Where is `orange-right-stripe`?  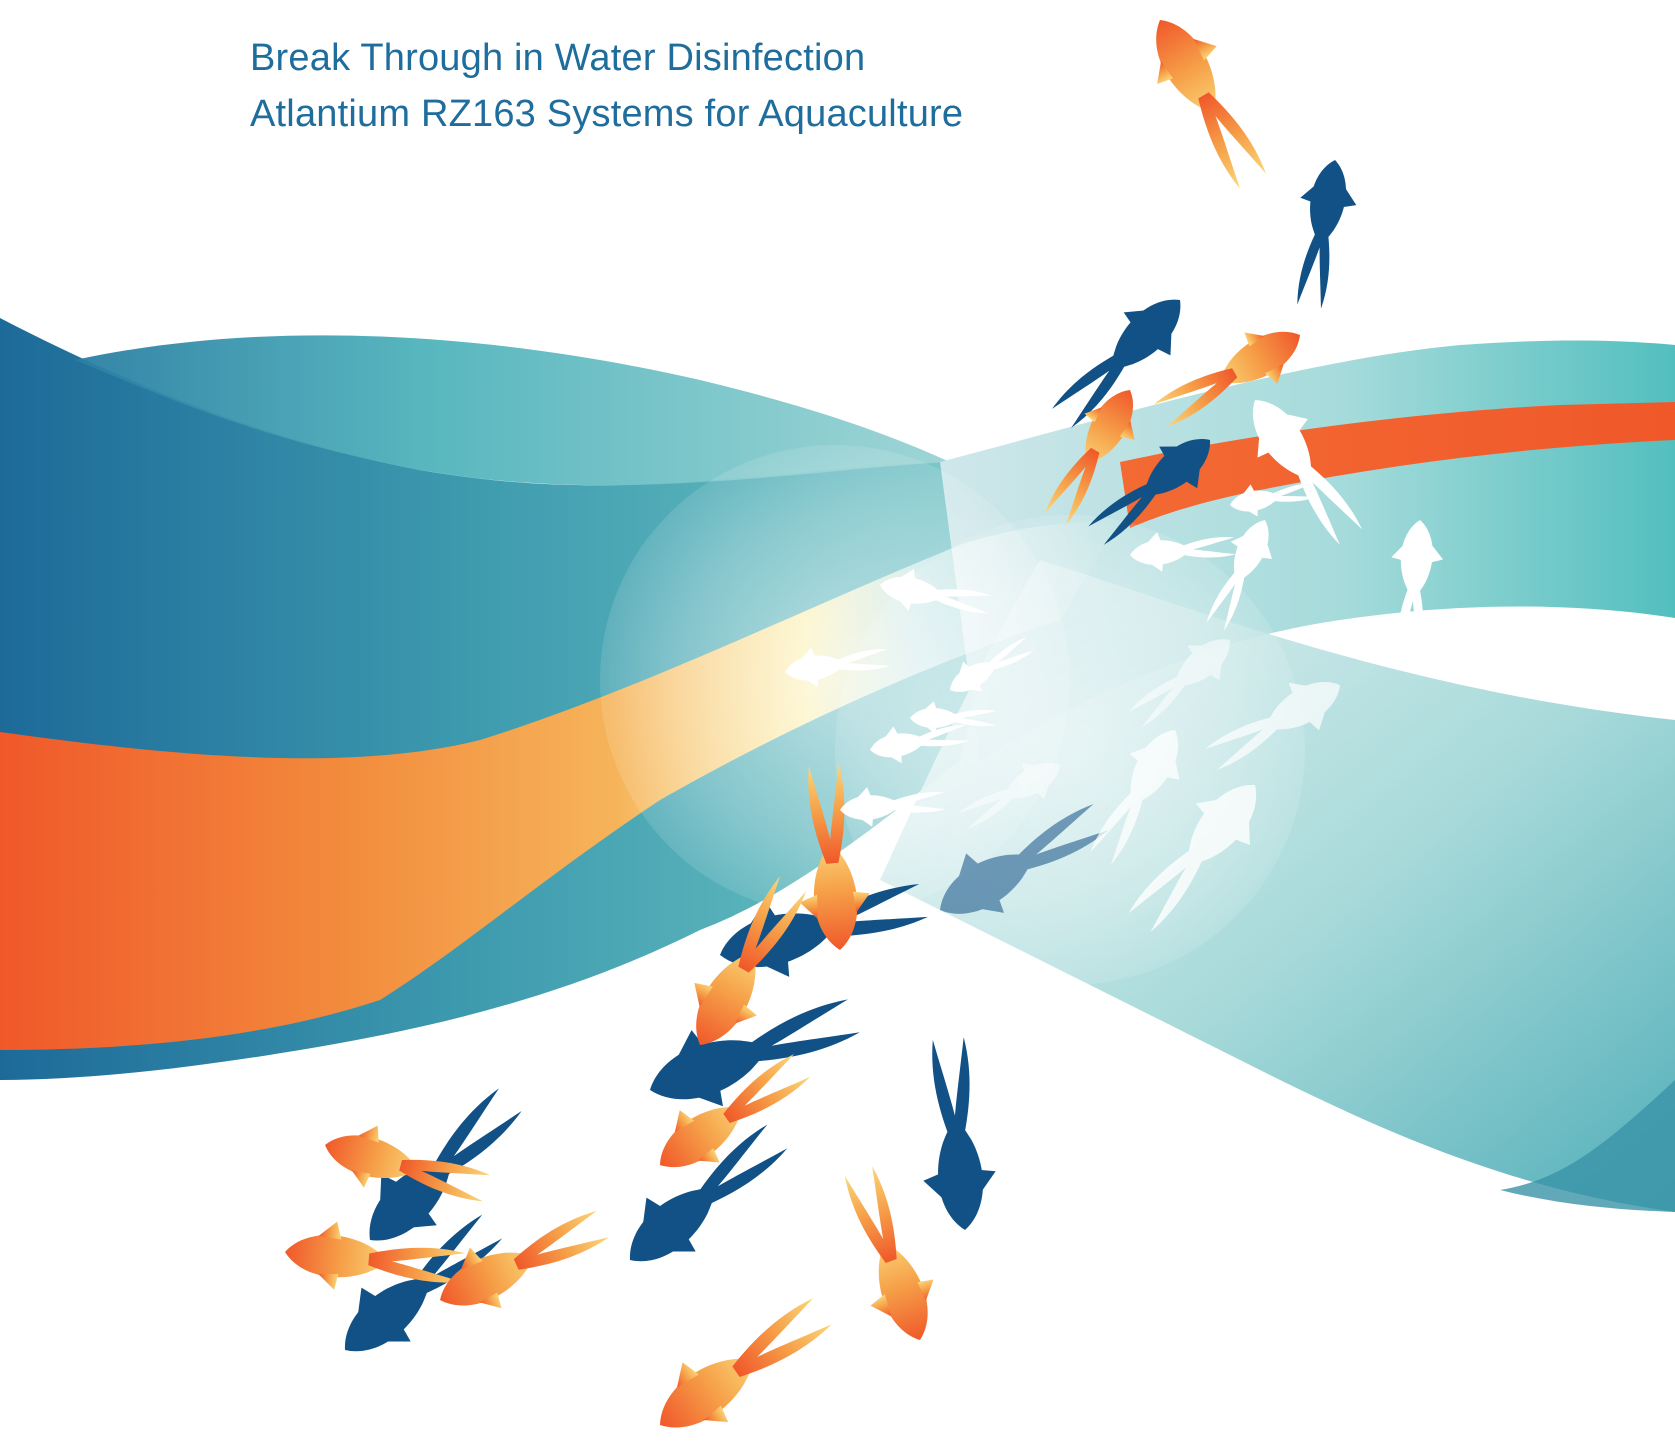 orange-right-stripe is located at coordinates (1397, 465).